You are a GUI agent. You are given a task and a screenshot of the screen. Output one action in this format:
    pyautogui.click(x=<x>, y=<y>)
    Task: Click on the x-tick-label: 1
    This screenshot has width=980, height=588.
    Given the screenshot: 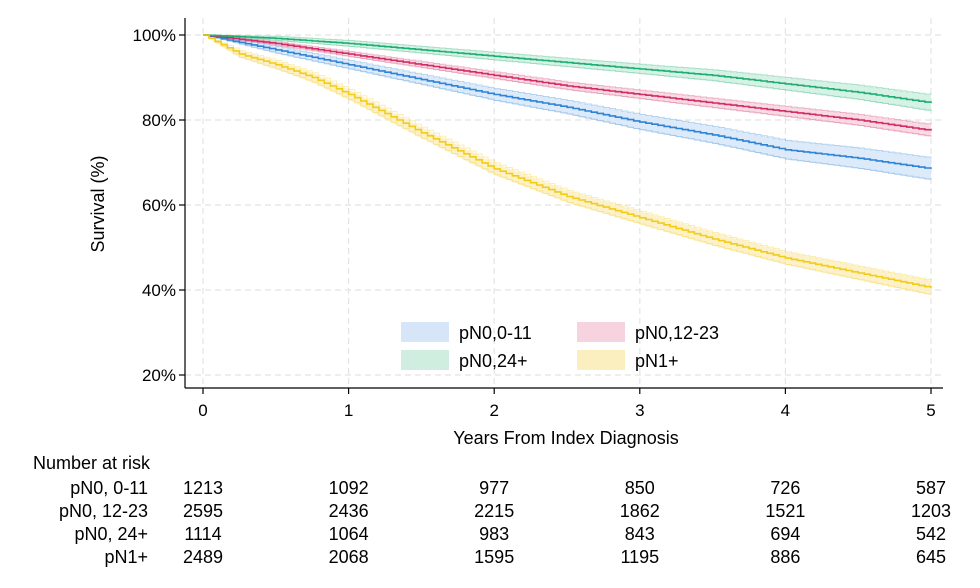 What is the action you would take?
    pyautogui.click(x=348, y=410)
    